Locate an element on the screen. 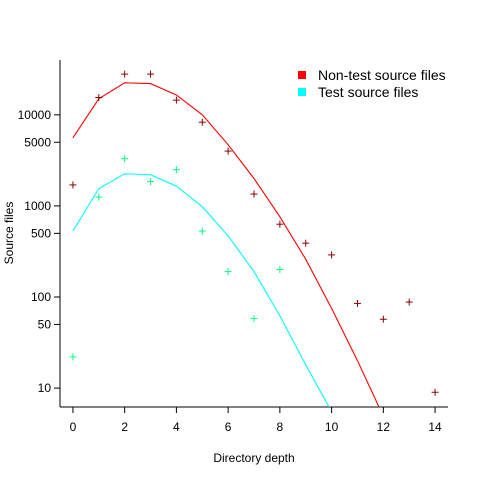 The height and width of the screenshot is (480, 480). legend-label: Non-test source files is located at coordinates (382, 75).